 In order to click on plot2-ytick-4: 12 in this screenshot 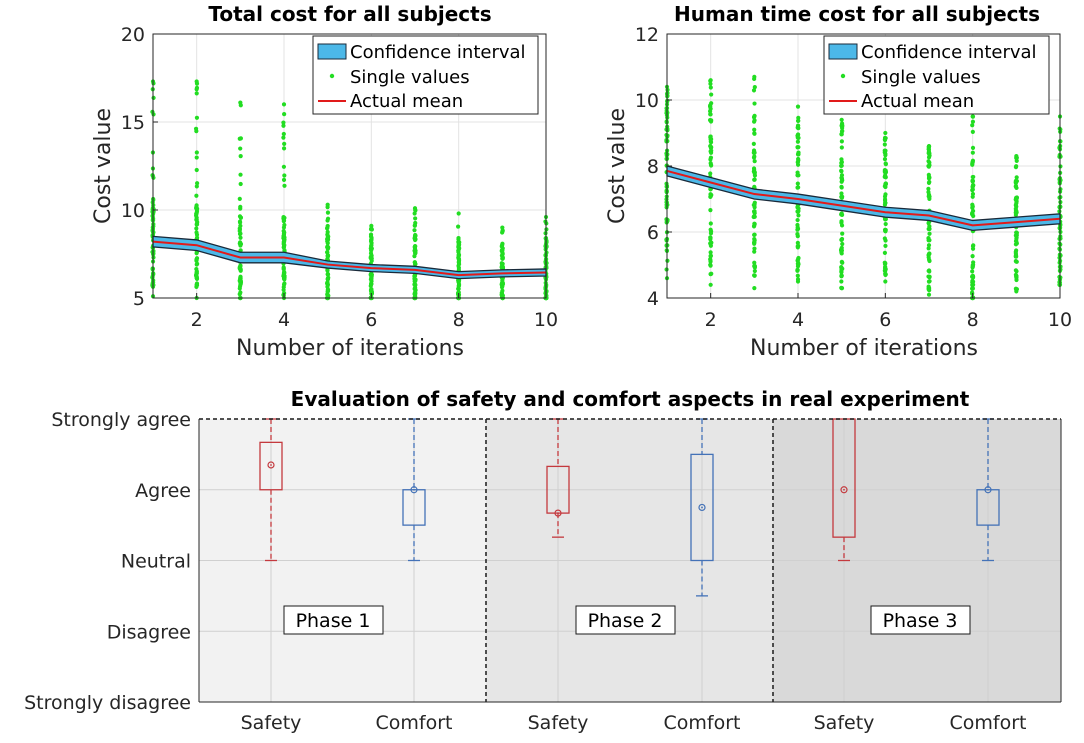, I will do `click(647, 35)`.